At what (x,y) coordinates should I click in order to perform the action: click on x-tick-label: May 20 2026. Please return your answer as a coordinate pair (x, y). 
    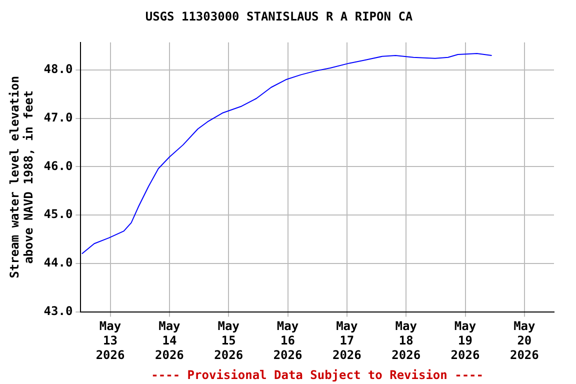
    Looking at the image, I should click on (524, 340).